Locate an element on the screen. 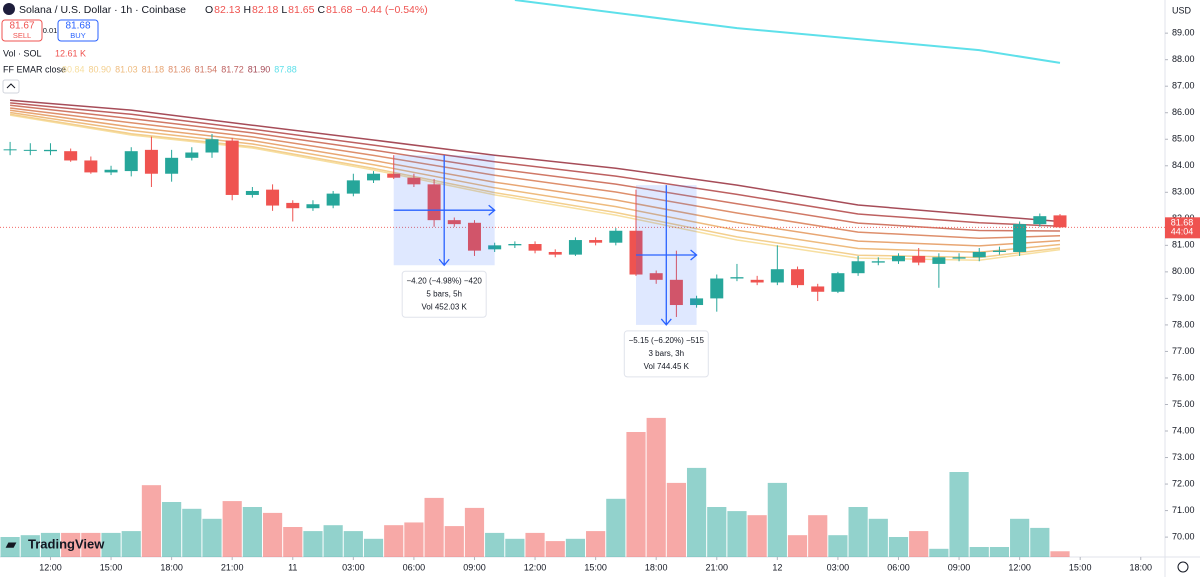 This screenshot has width=1200, height=582. measure-label: Vol 744.45 K is located at coordinates (667, 366).